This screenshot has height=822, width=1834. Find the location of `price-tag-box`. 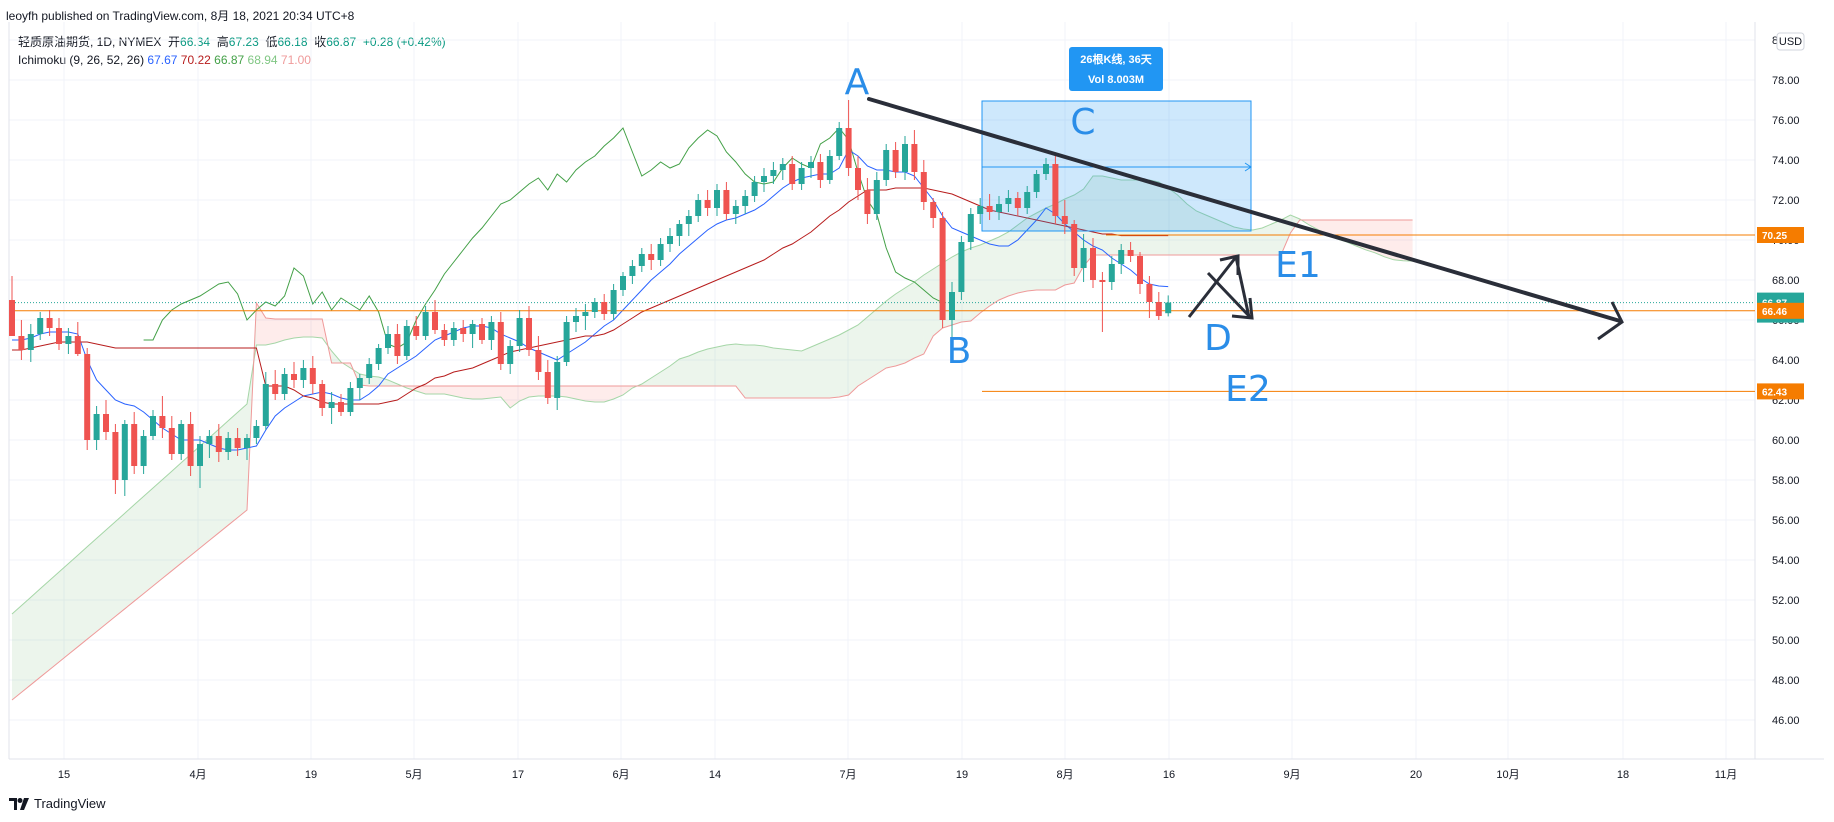

price-tag-box is located at coordinates (1780, 235).